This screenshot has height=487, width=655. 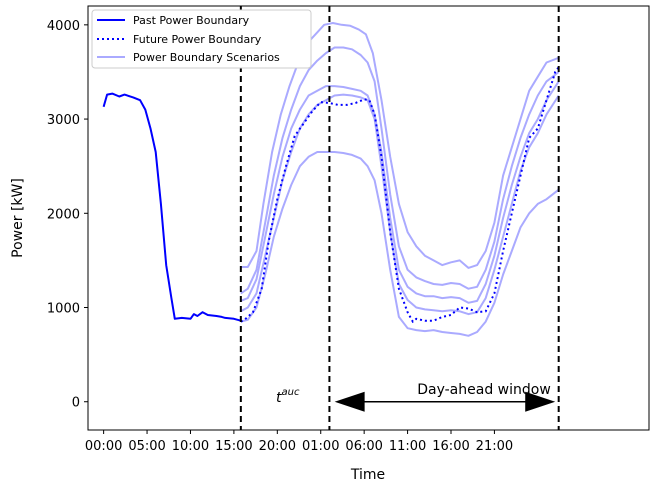 What do you see at coordinates (349, 401) in the screenshot?
I see `day-ahead-arrow-head-left` at bounding box center [349, 401].